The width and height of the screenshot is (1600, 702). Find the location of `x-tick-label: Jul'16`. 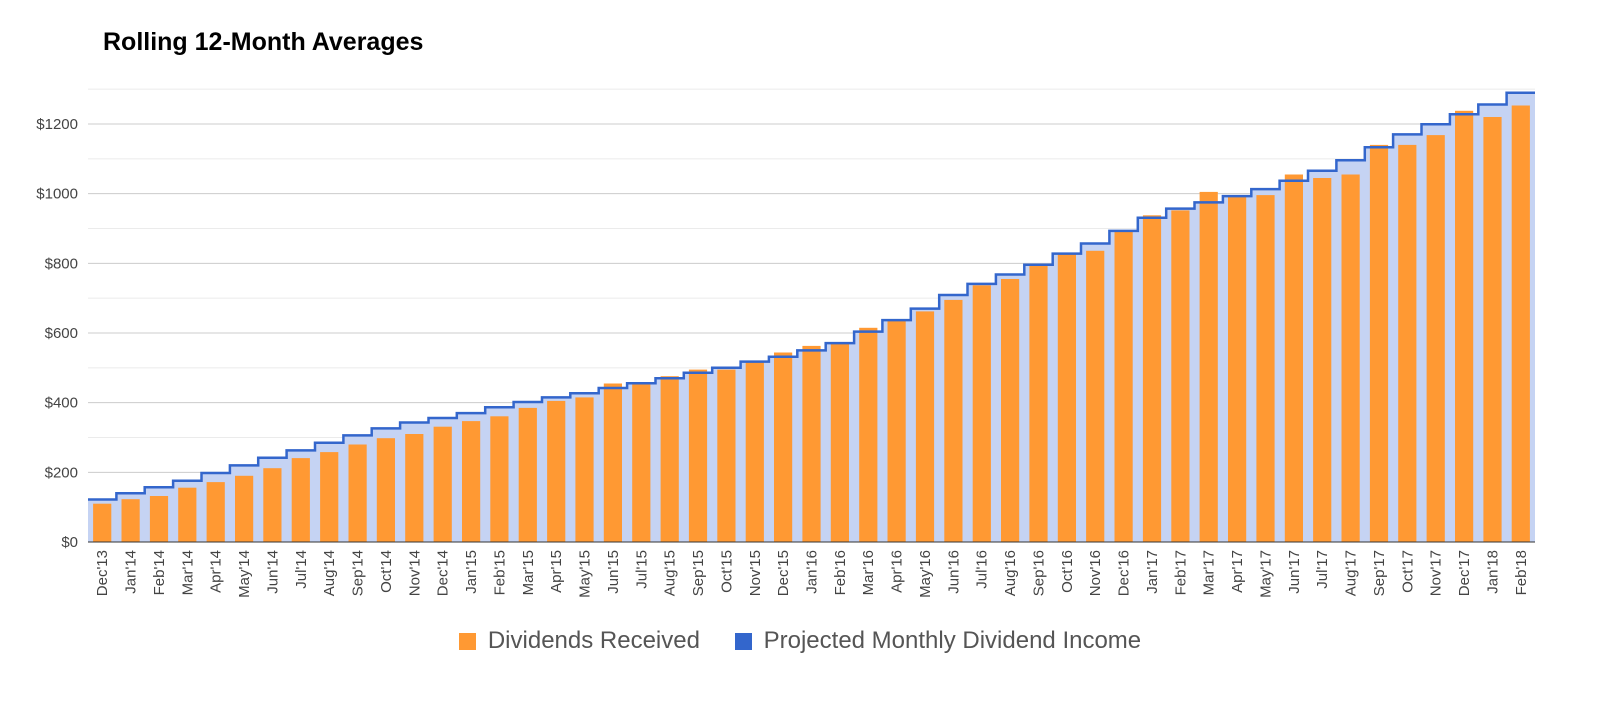

x-tick-label: Jul'16 is located at coordinates (982, 569).